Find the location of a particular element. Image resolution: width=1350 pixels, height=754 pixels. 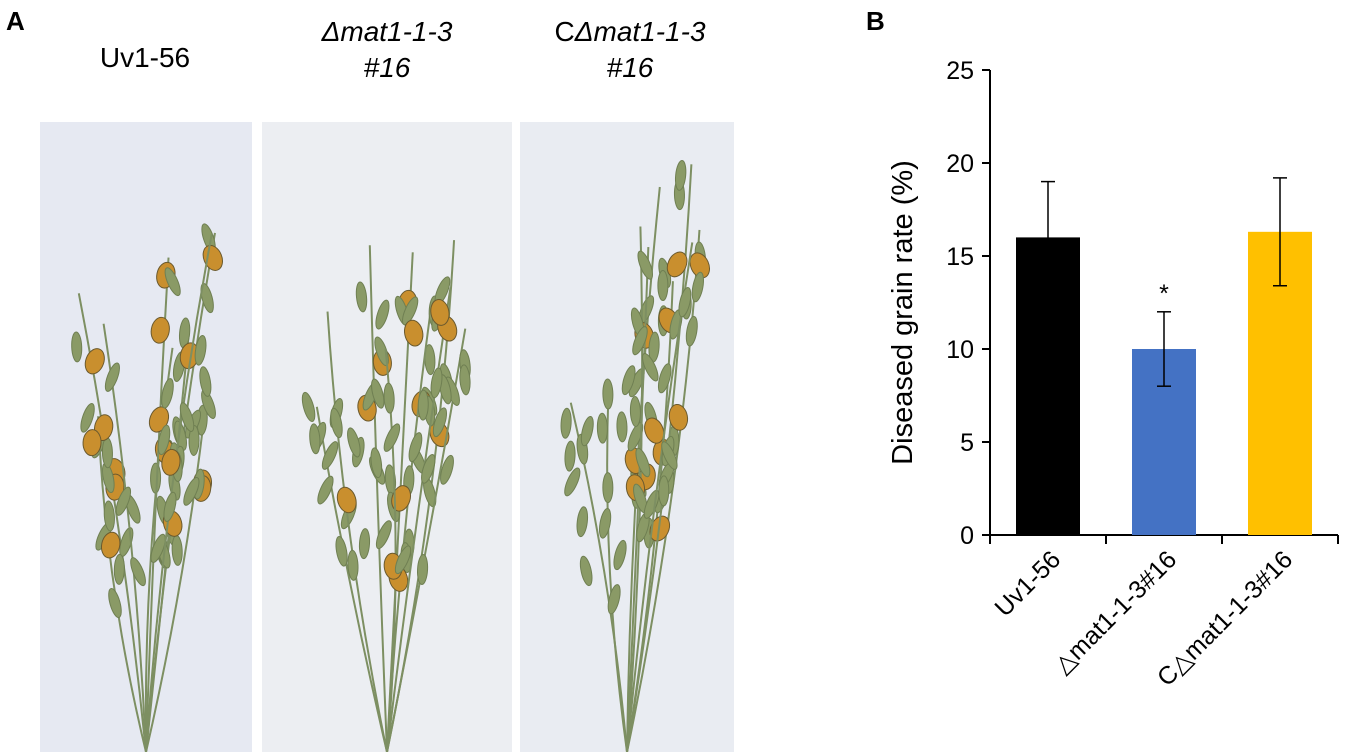

photo-title-wild-type: Uv1-56 is located at coordinates (145, 58).